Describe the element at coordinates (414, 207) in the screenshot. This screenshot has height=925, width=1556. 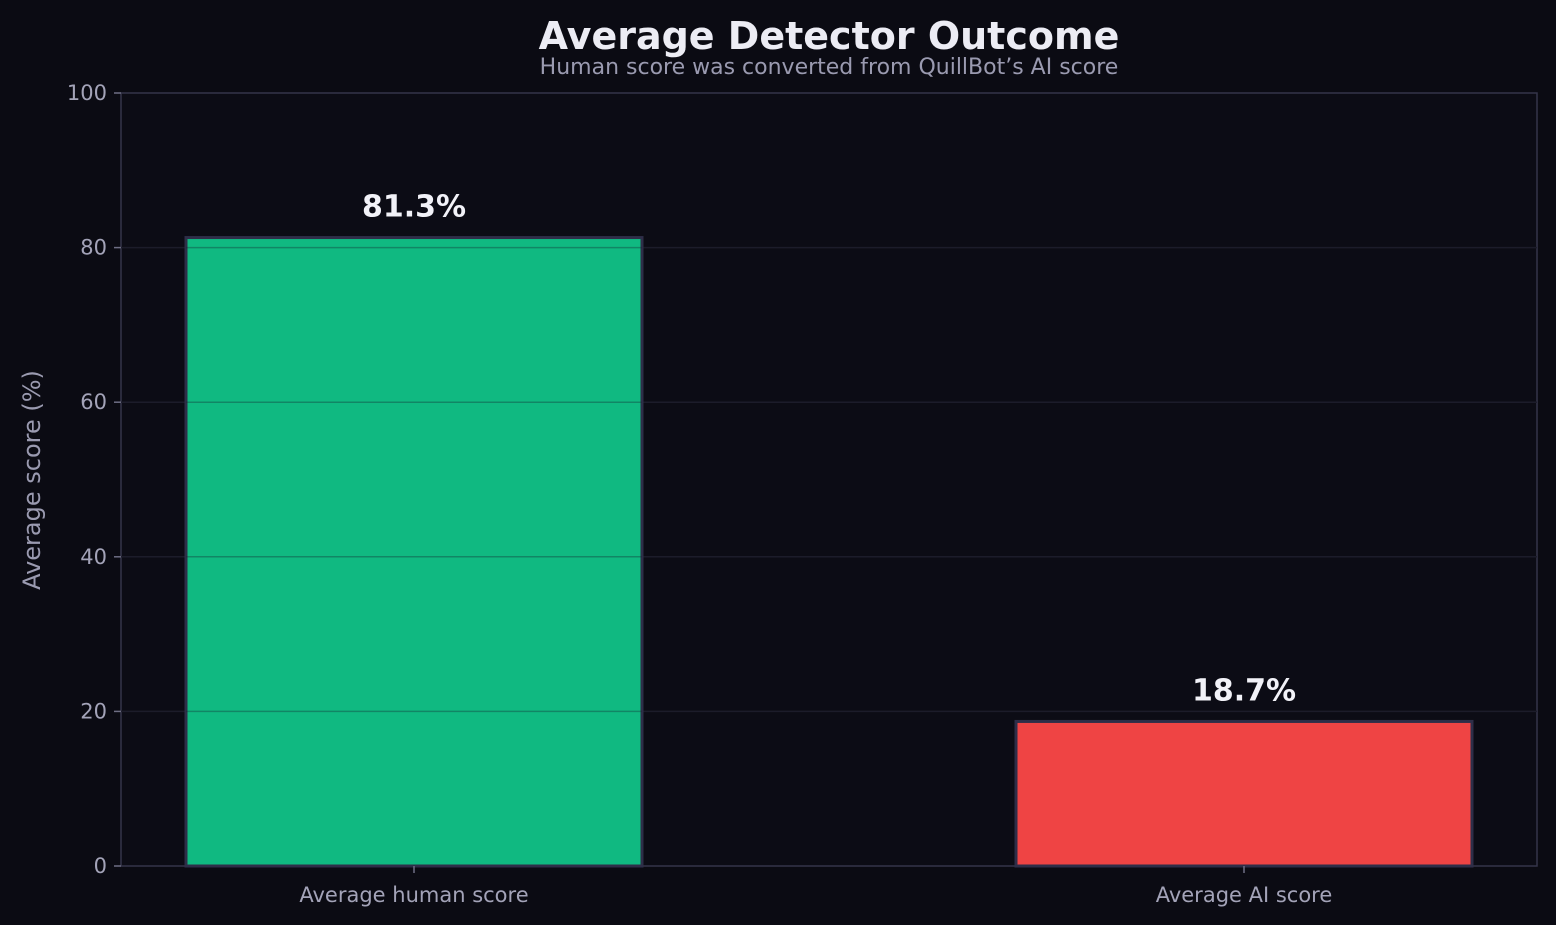
I see `data-label-0: 81.3%` at that location.